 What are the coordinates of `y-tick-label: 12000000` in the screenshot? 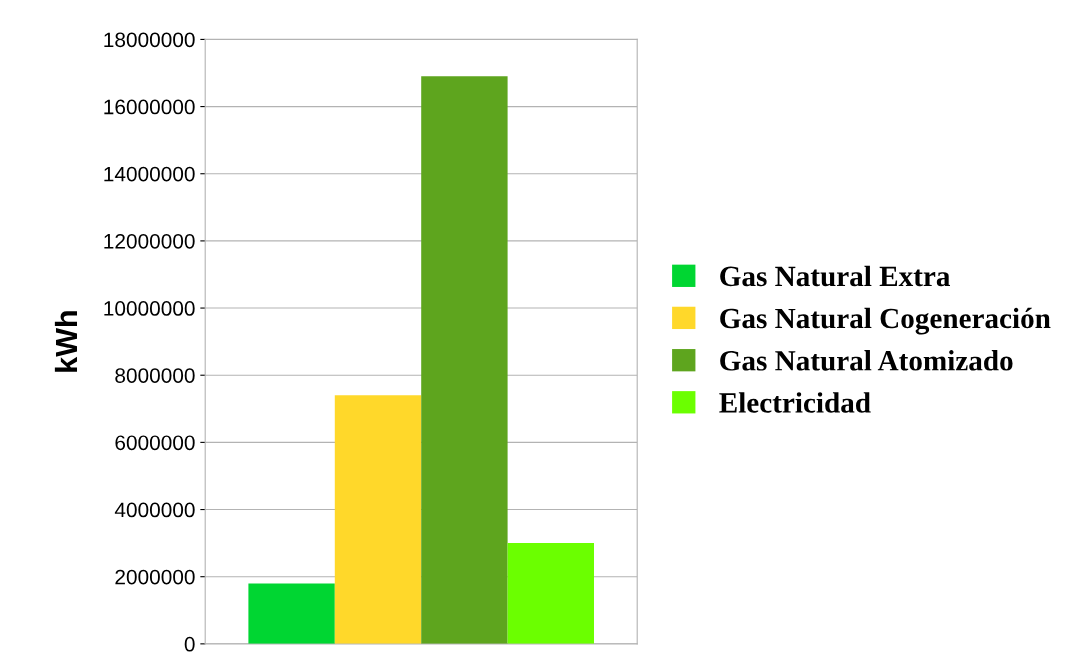 It's located at (149, 241).